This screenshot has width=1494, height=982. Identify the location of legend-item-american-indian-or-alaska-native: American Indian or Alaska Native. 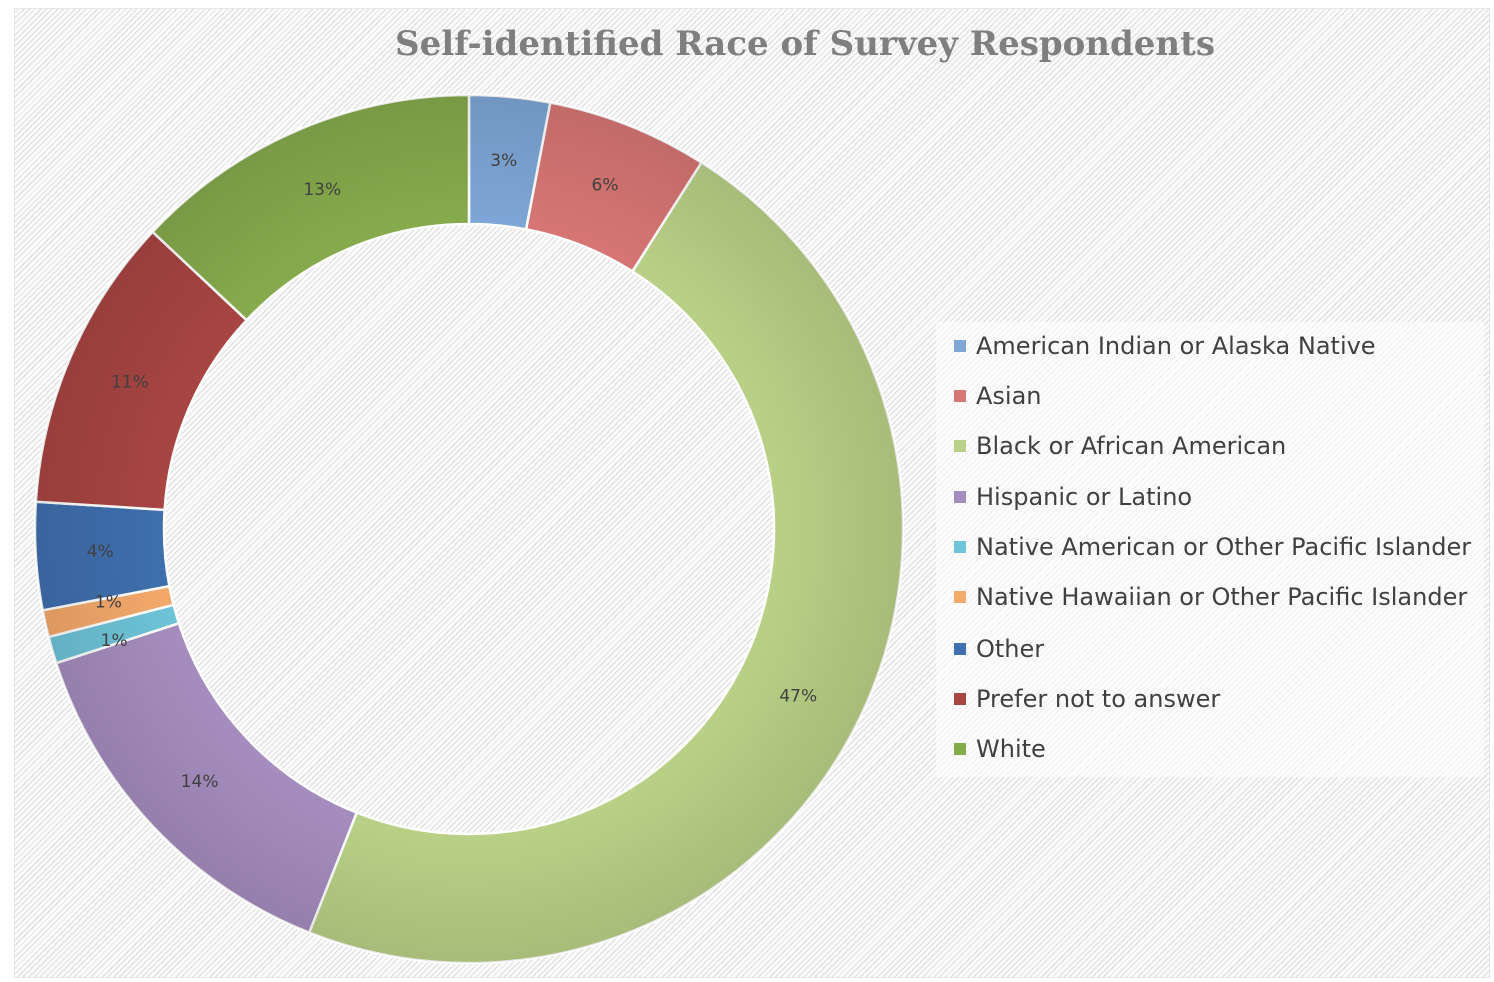
(1165, 346).